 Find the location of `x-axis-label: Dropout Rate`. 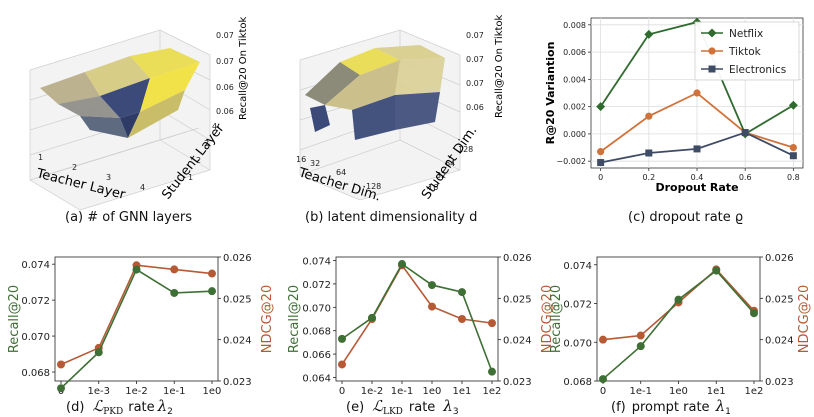

x-axis-label: Dropout Rate is located at coordinates (696, 187).